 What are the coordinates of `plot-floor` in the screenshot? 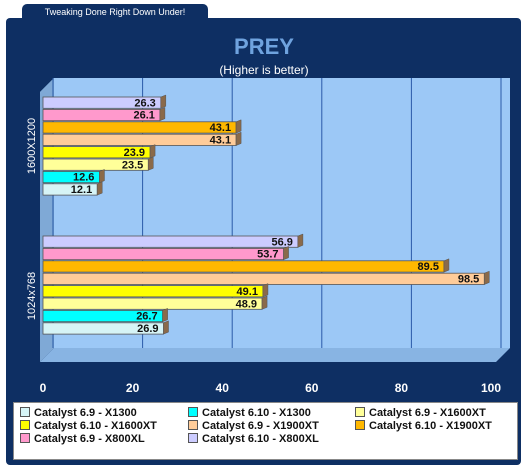 It's located at (275, 355).